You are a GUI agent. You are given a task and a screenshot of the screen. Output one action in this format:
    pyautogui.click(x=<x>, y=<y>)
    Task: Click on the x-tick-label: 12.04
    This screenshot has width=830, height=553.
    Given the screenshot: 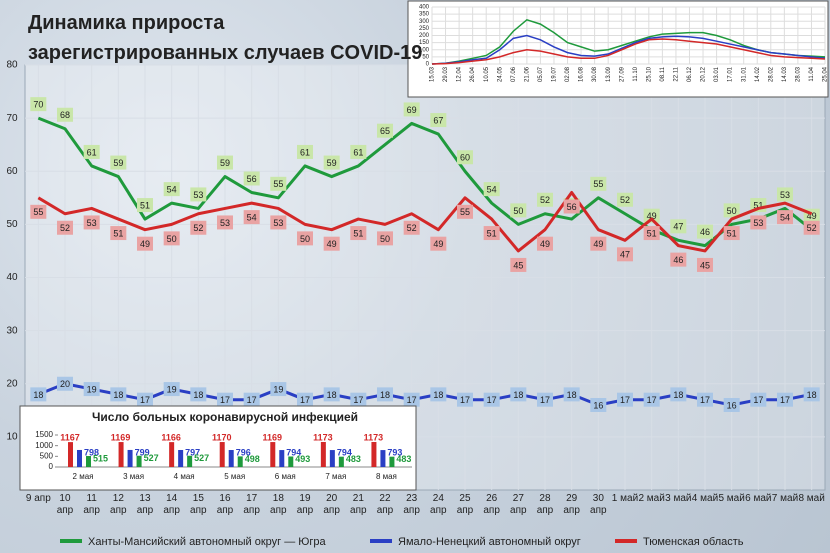 What is the action you would take?
    pyautogui.click(x=460, y=74)
    